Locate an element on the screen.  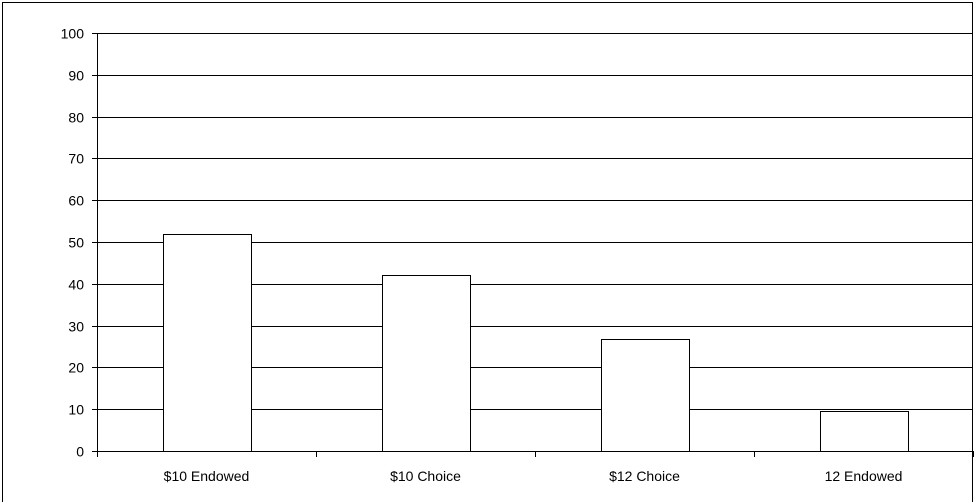
y-tick-label: 40 is located at coordinates (76, 285).